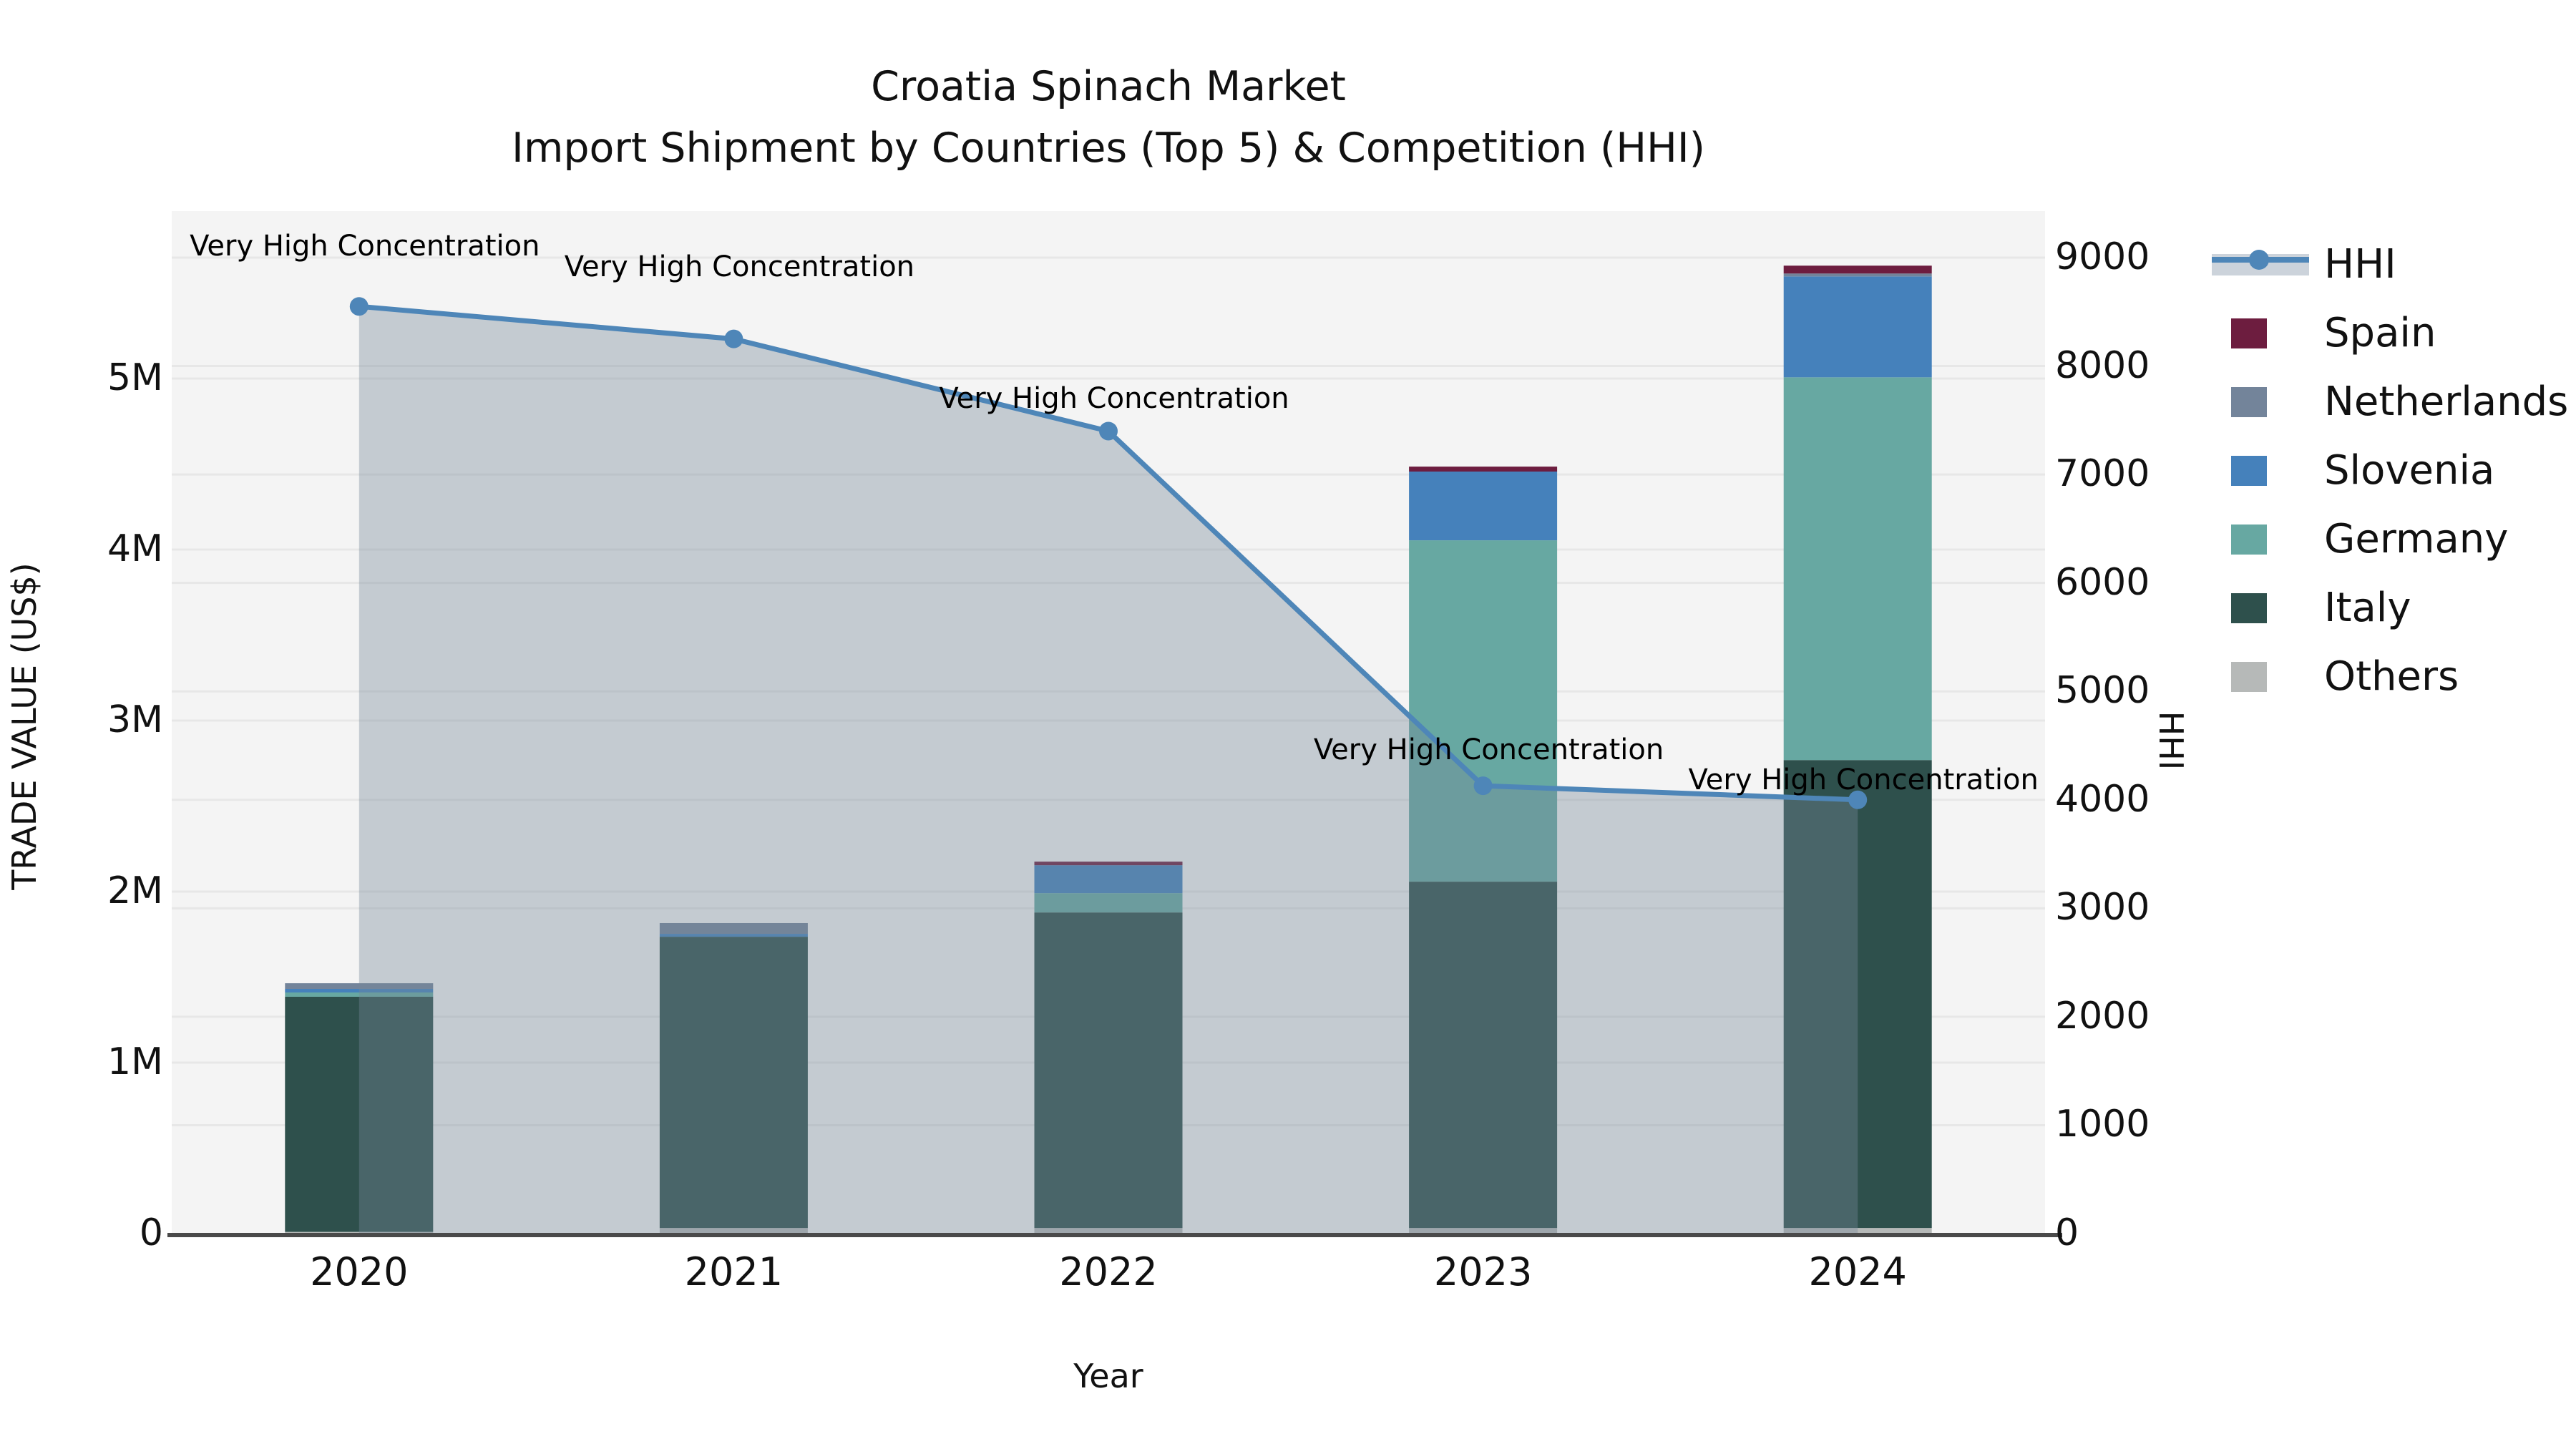 The height and width of the screenshot is (1449, 2576). I want to click on bar-segment-spain-2024, so click(1857, 269).